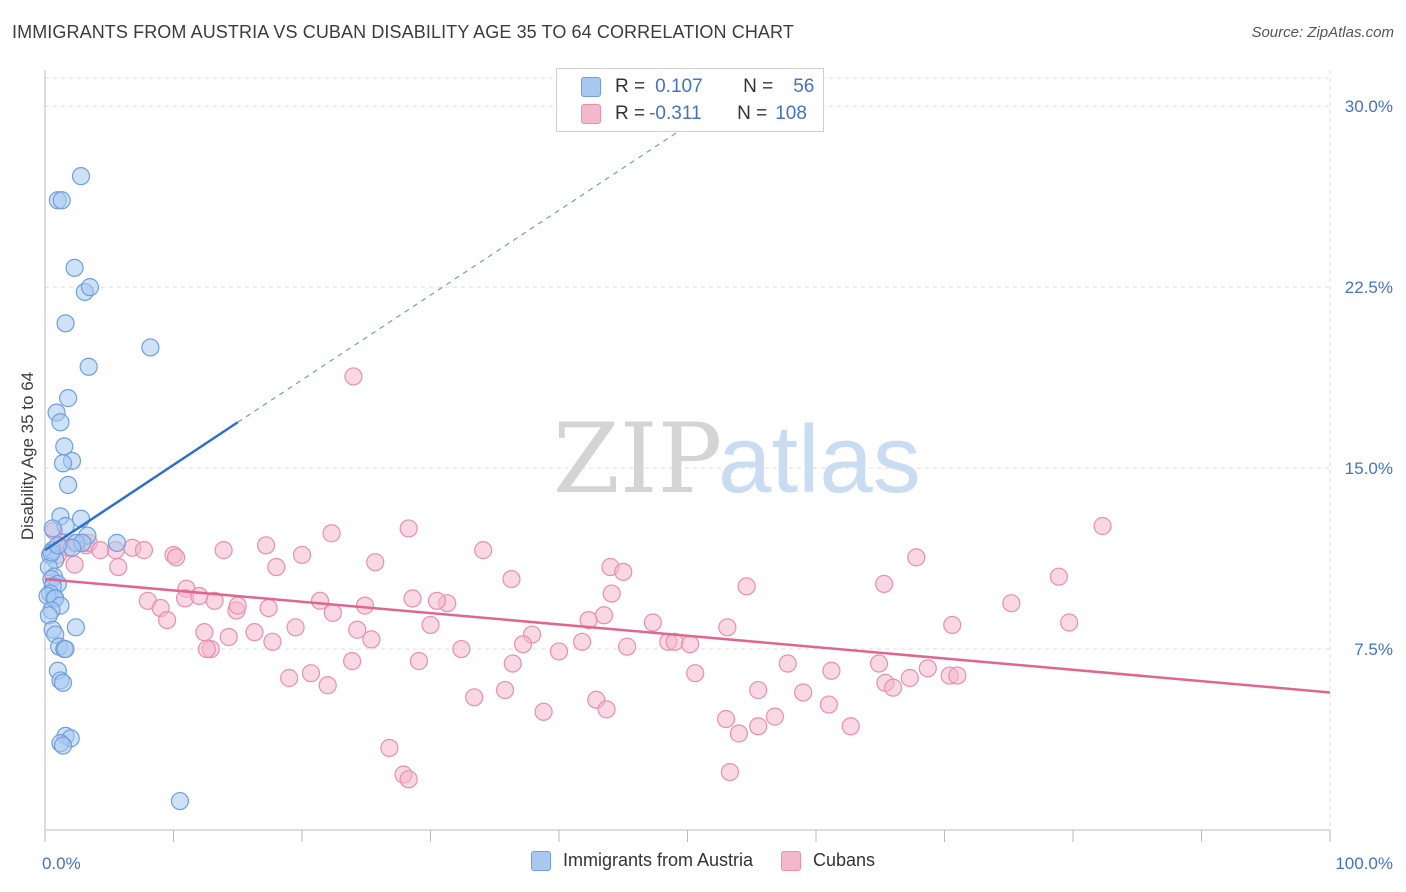 Image resolution: width=1406 pixels, height=892 pixels. I want to click on y-tick-label: 15.0%, so click(1369, 468).